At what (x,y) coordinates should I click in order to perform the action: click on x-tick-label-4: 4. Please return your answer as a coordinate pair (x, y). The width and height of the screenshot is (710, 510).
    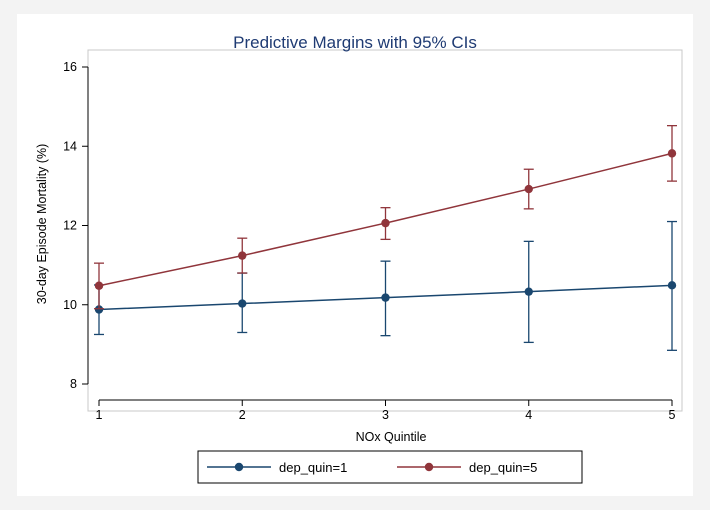
    Looking at the image, I should click on (528, 415).